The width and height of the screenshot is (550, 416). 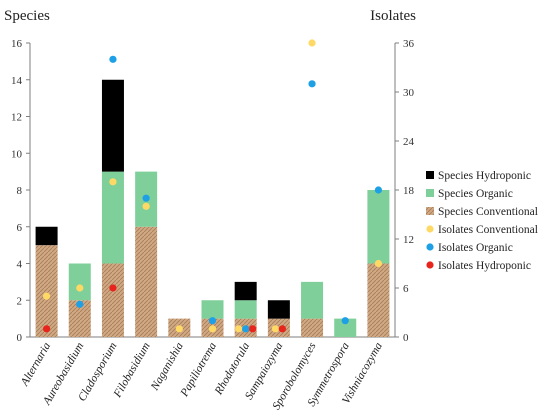 I want to click on category-label: Naganishia, so click(x=168, y=366).